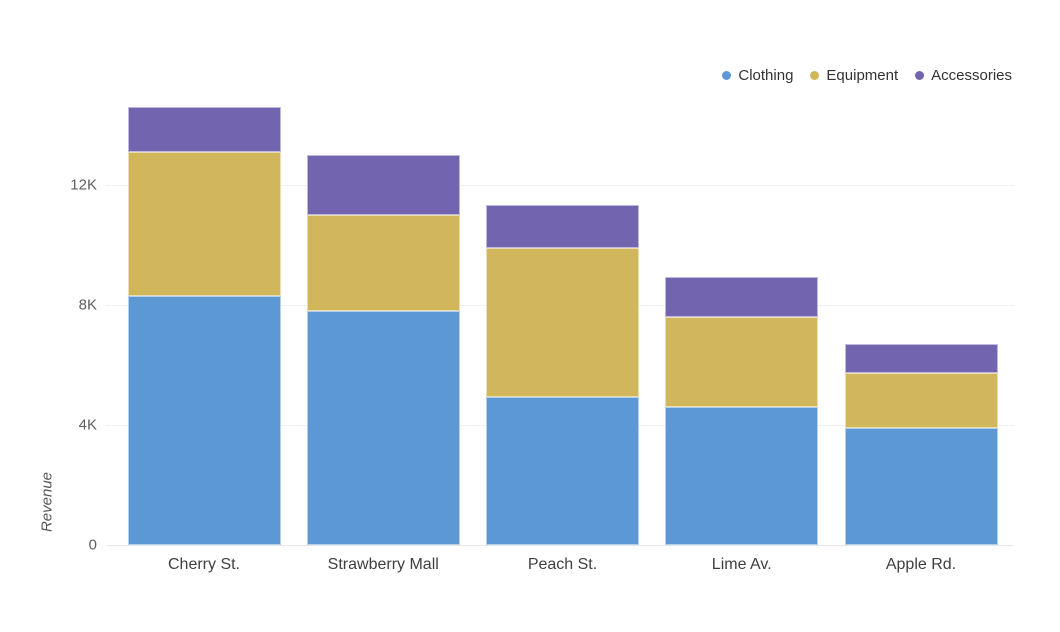 This screenshot has height=632, width=1060. What do you see at coordinates (560, 185) in the screenshot?
I see `gridline-12K` at bounding box center [560, 185].